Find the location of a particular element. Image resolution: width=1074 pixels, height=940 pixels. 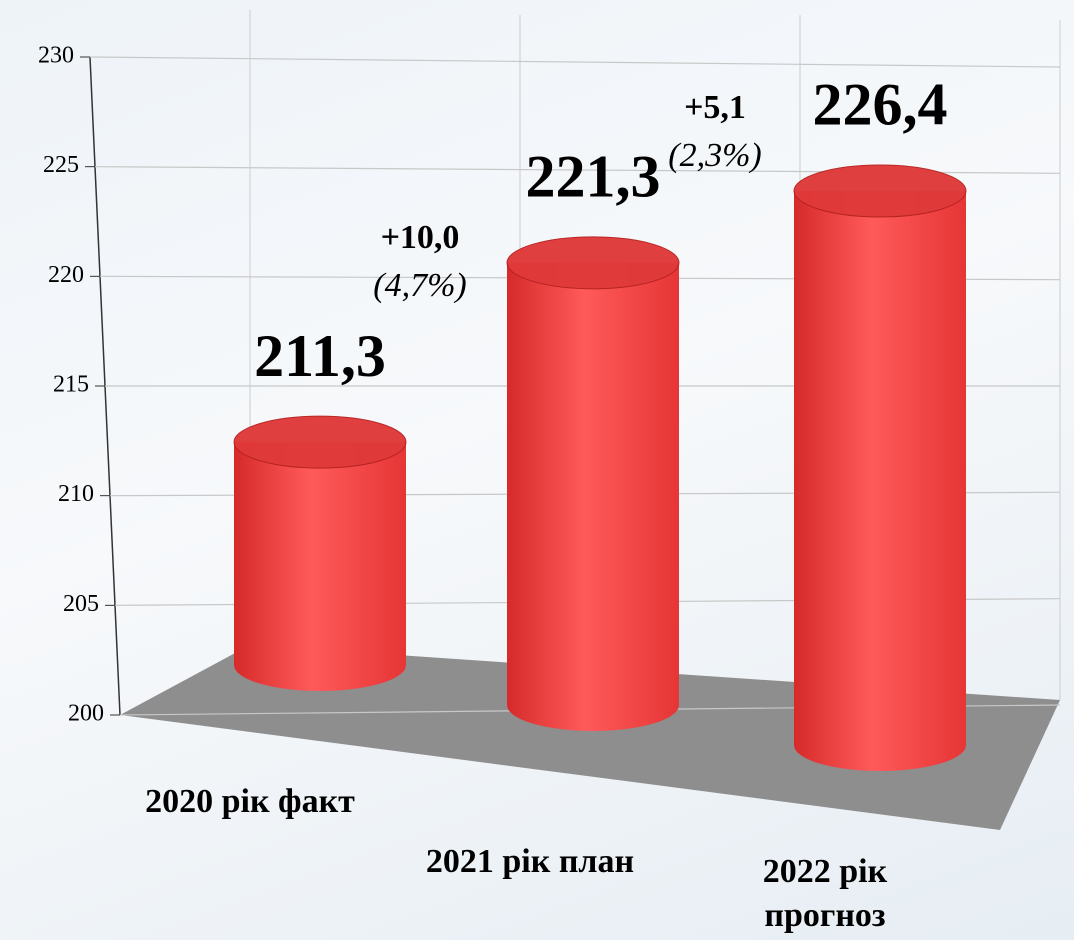

annotation-percent: (4,7%) is located at coordinates (419, 285).